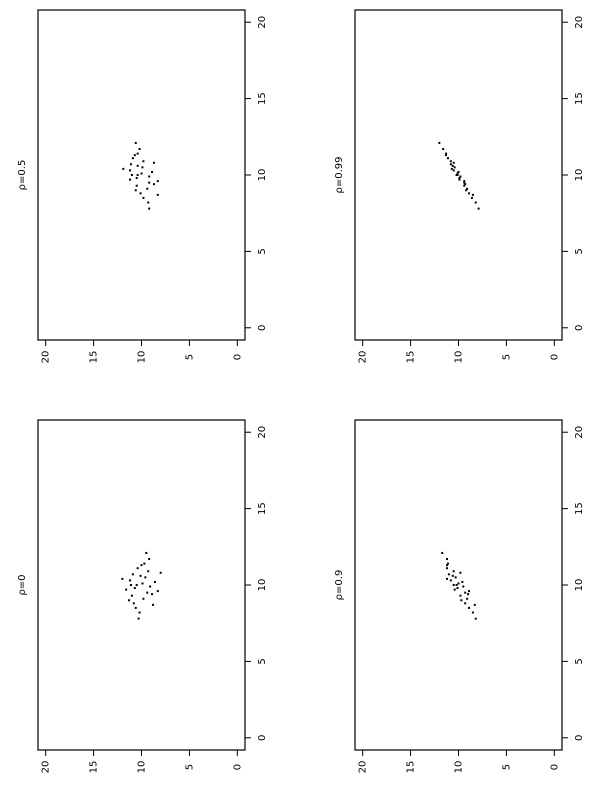  What do you see at coordinates (459, 357) in the screenshot?
I see `y-tick-label: 10` at bounding box center [459, 357].